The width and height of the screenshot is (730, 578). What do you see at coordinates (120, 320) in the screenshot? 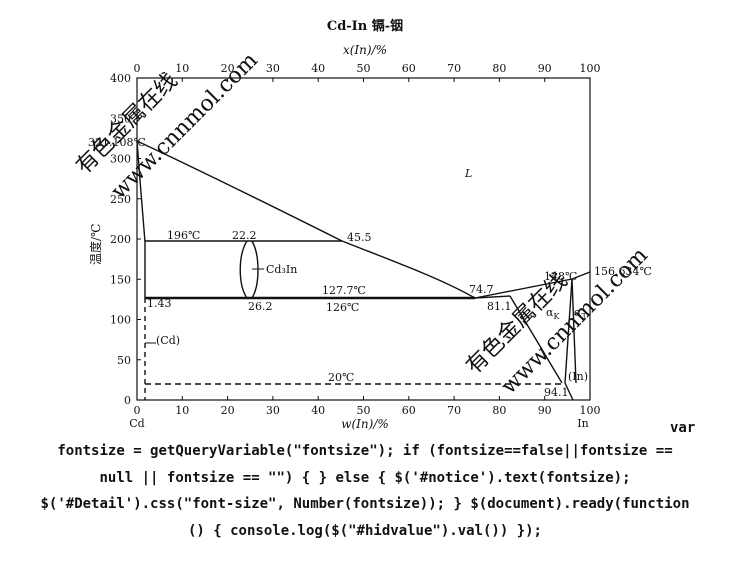
I see `y-tick-label: 100` at bounding box center [120, 320].